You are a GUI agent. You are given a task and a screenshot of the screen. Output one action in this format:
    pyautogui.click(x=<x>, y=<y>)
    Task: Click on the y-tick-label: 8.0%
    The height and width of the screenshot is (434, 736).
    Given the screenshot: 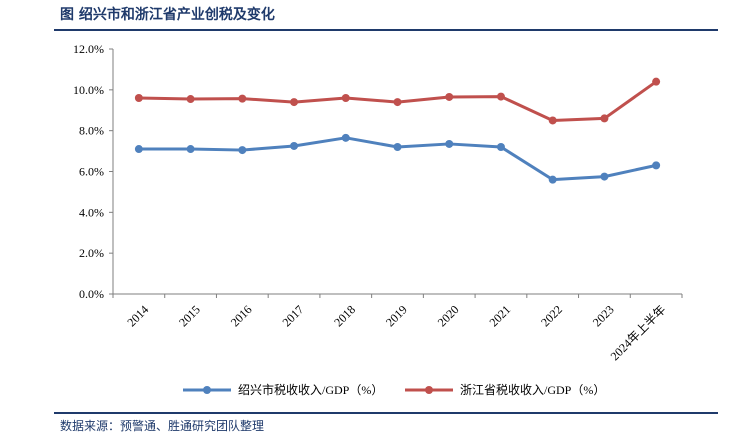 What is the action you would take?
    pyautogui.click(x=91, y=131)
    